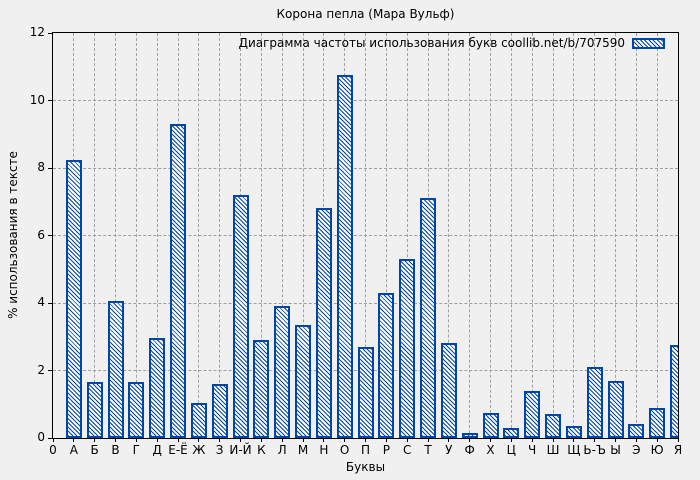 The height and width of the screenshot is (480, 700). What do you see at coordinates (261, 389) in the screenshot?
I see `bar-К` at bounding box center [261, 389].